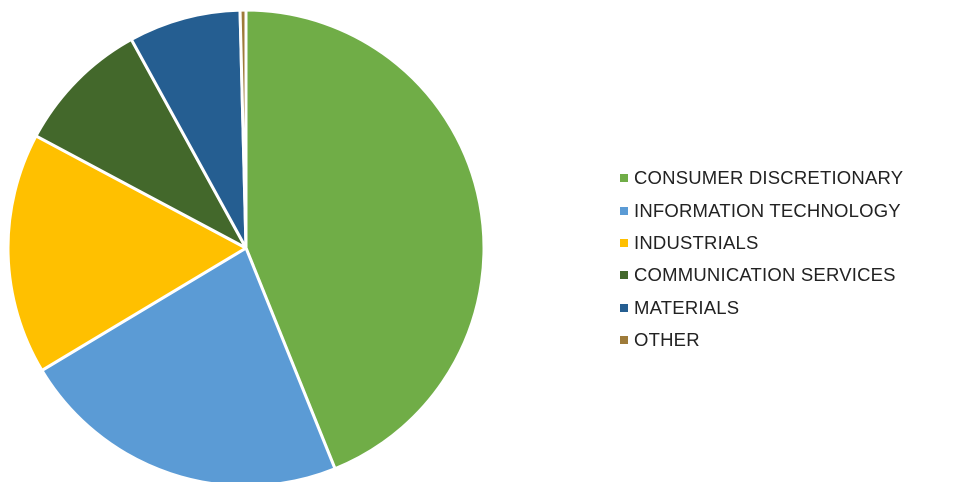 The width and height of the screenshot is (979, 482). What do you see at coordinates (188, 129) in the screenshot?
I see `pie-slice-materials` at bounding box center [188, 129].